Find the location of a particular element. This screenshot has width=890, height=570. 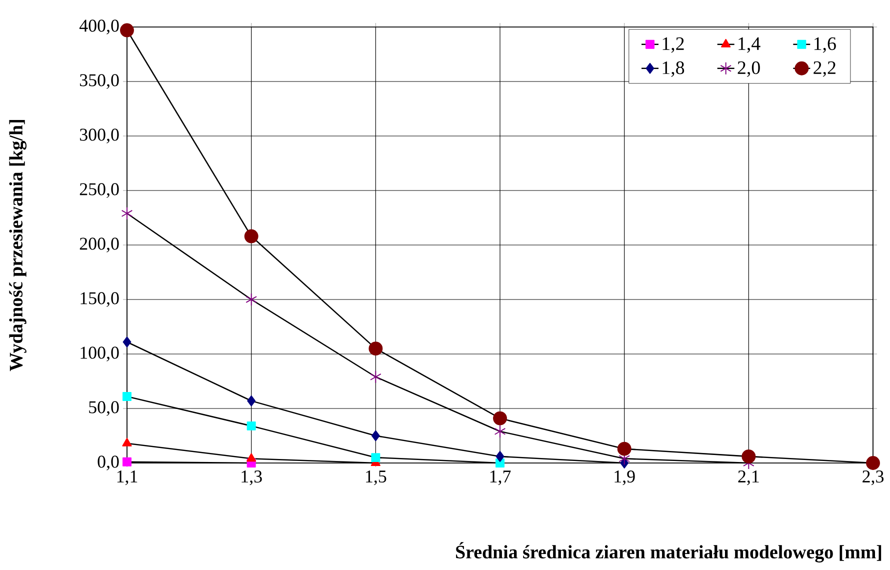

y-tick-label: 50,0 is located at coordinates (104, 408).